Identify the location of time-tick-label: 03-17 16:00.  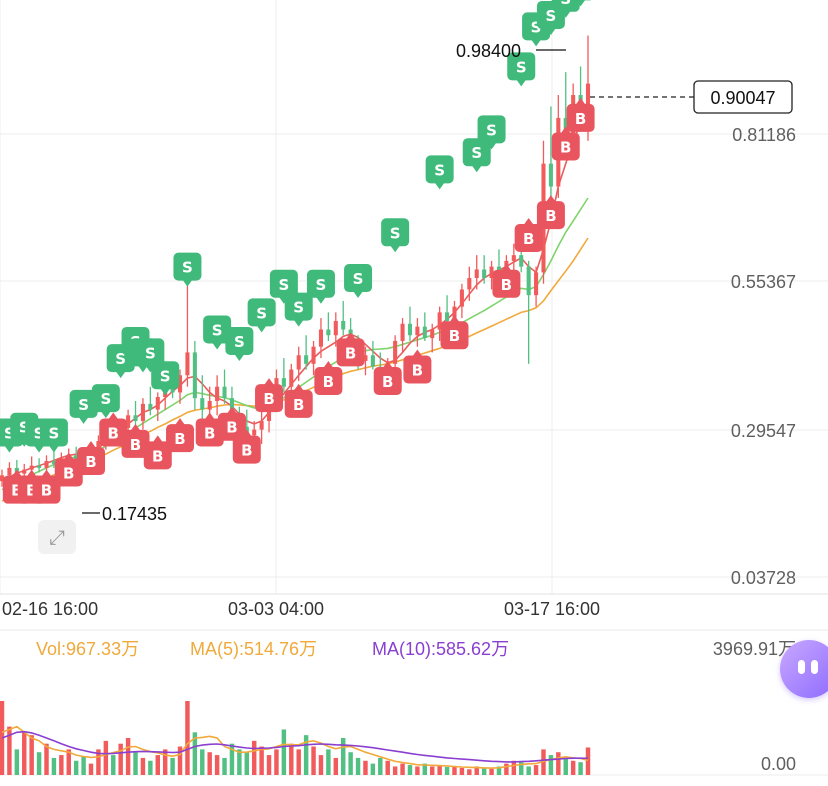
(552, 609).